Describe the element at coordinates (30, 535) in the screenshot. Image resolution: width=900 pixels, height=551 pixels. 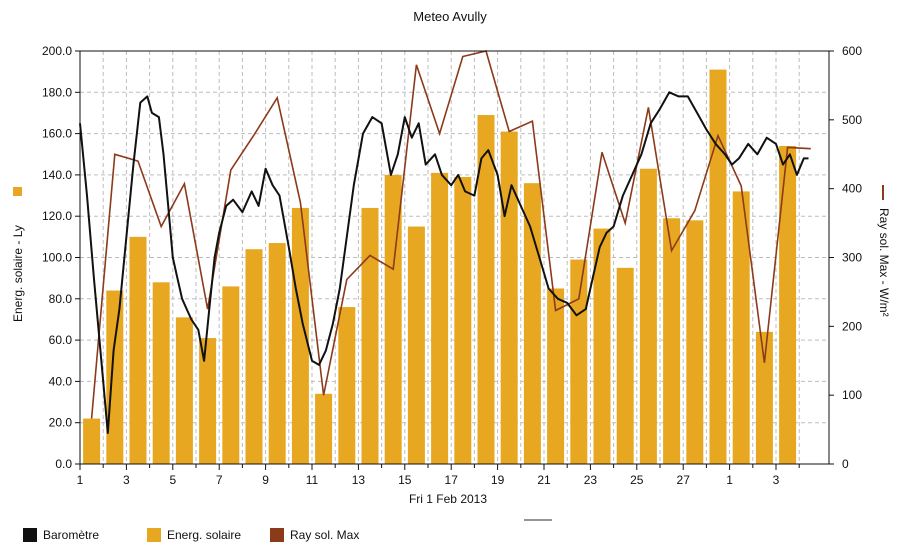
I see `legend-swatch-barometre` at that location.